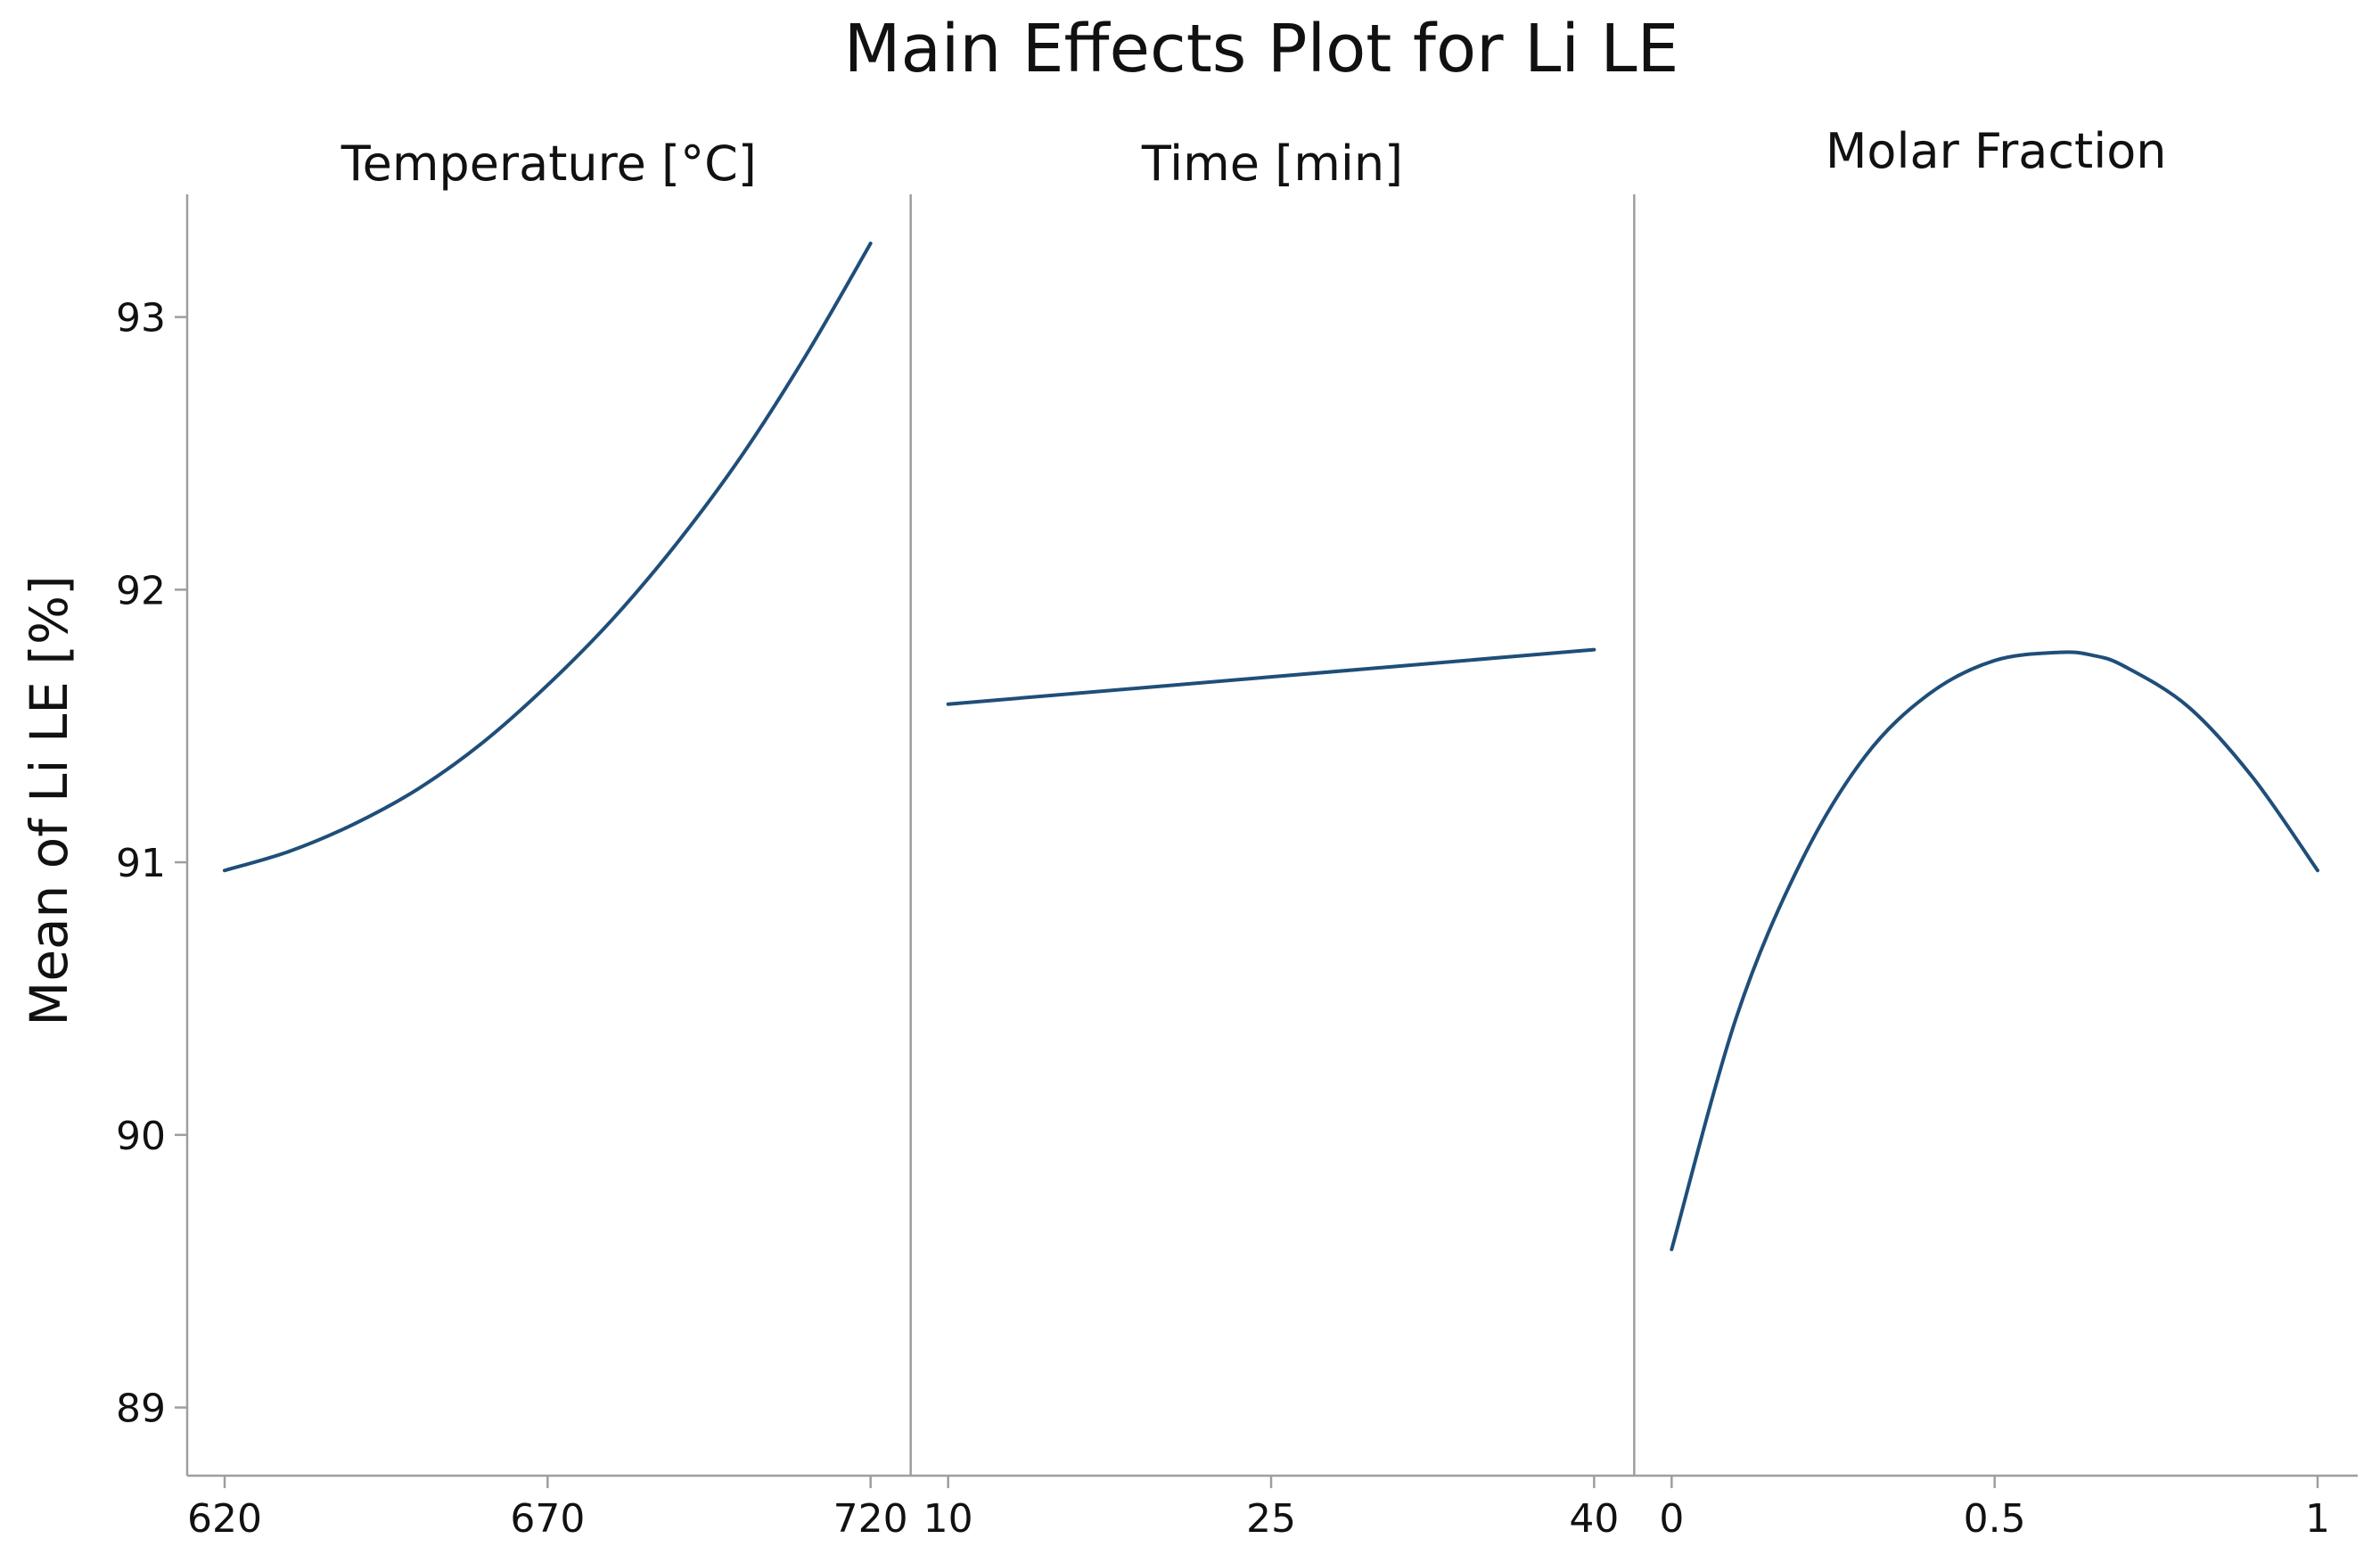 Image resolution: width=2380 pixels, height=1547 pixels. What do you see at coordinates (948, 1519) in the screenshot?
I see `x-tick-label: 10` at bounding box center [948, 1519].